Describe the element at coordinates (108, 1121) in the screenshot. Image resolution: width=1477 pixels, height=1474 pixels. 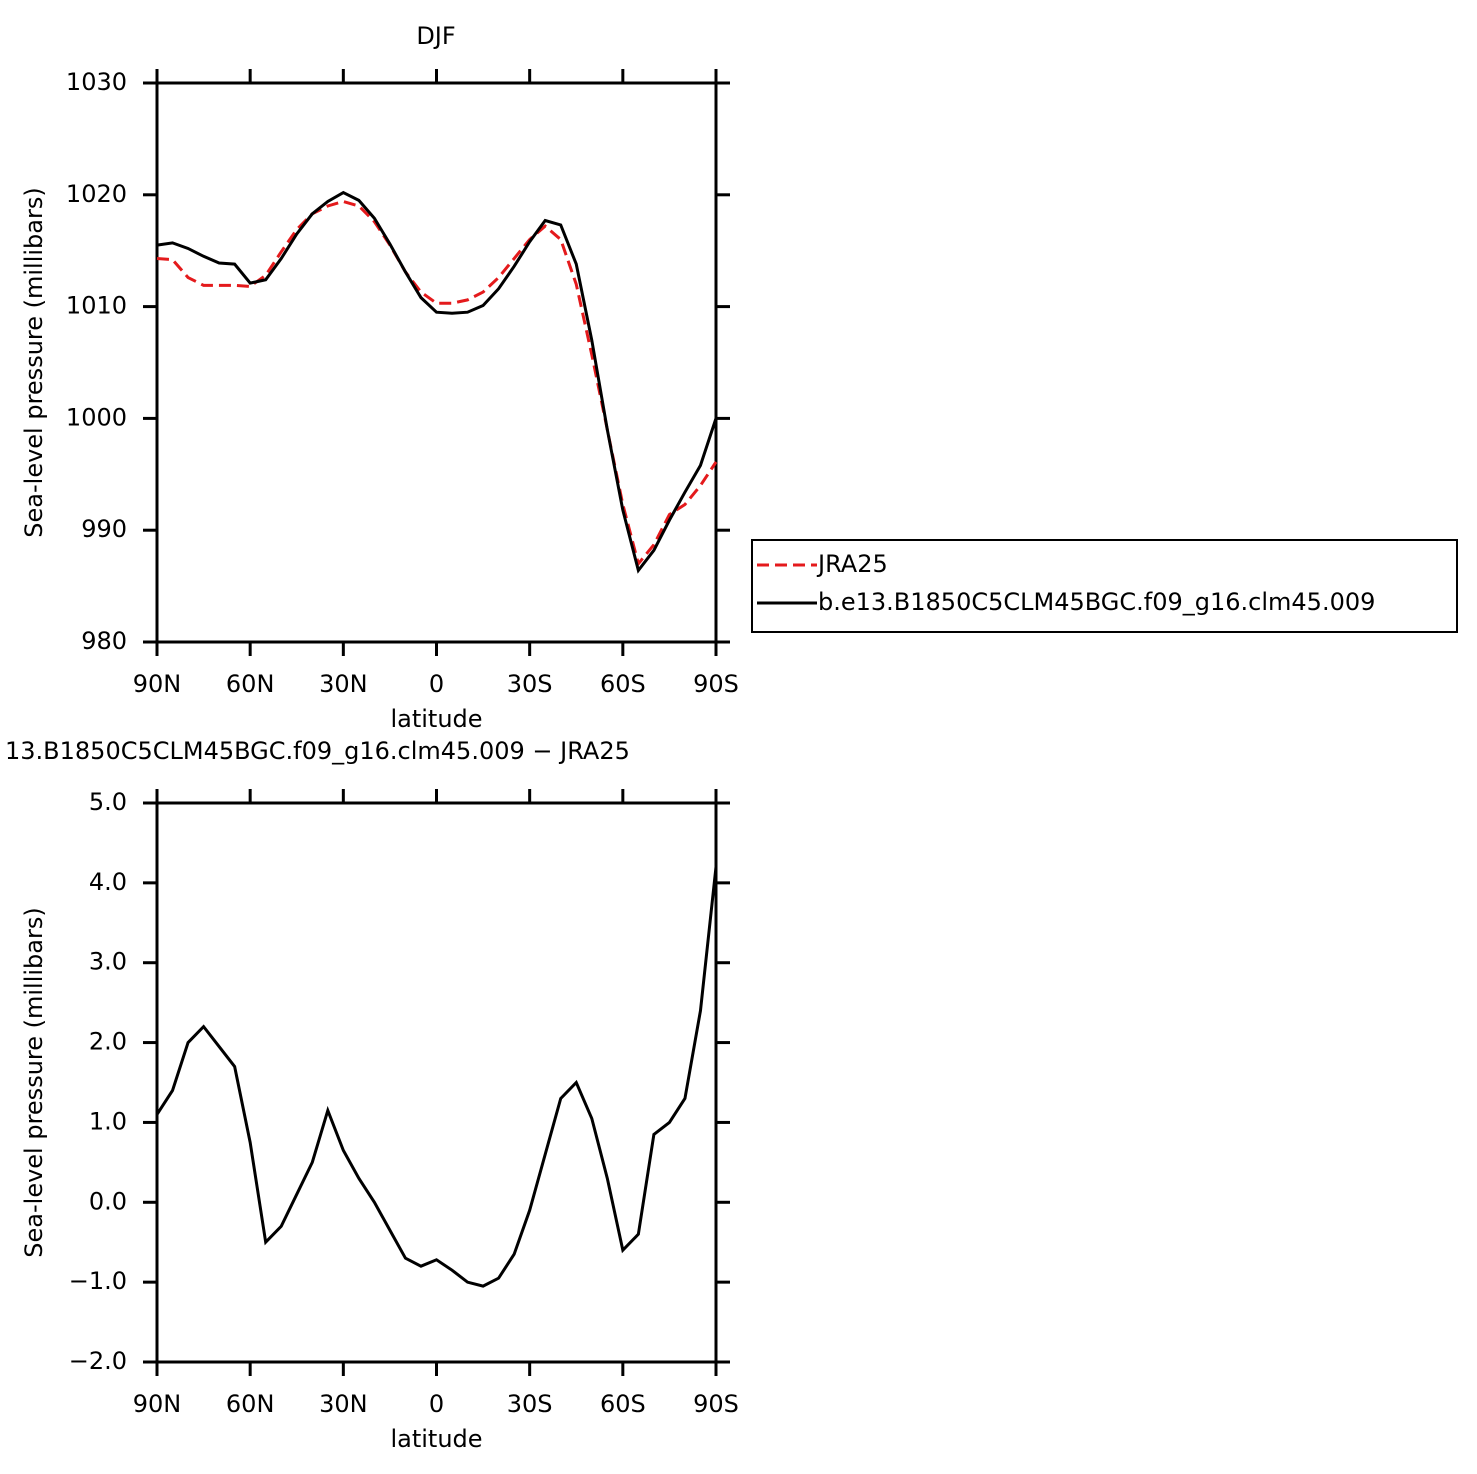
I see `y-tick-label: 1.0` at that location.